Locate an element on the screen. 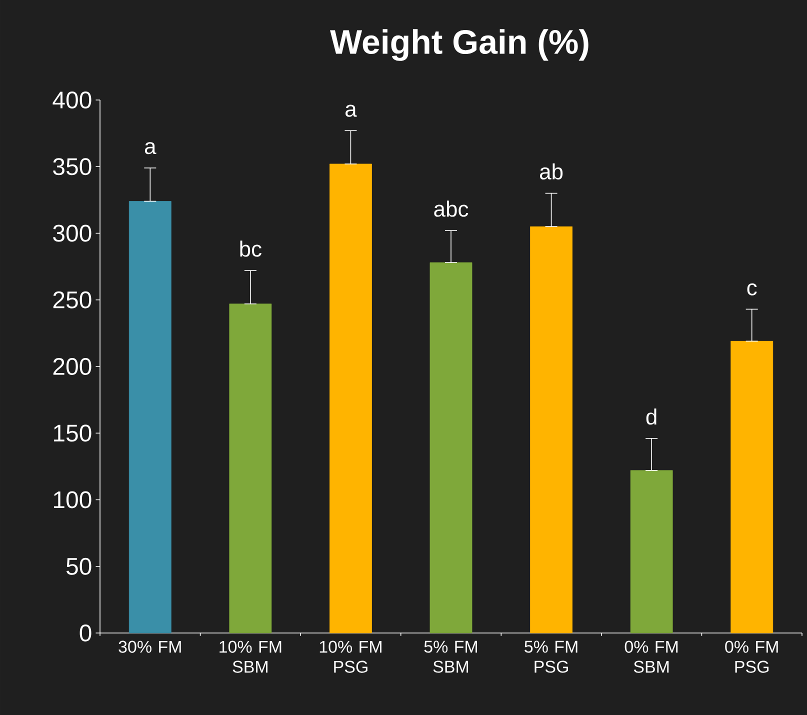 The height and width of the screenshot is (715, 807). chart-title: Weight Gain (%) is located at coordinates (459, 45).